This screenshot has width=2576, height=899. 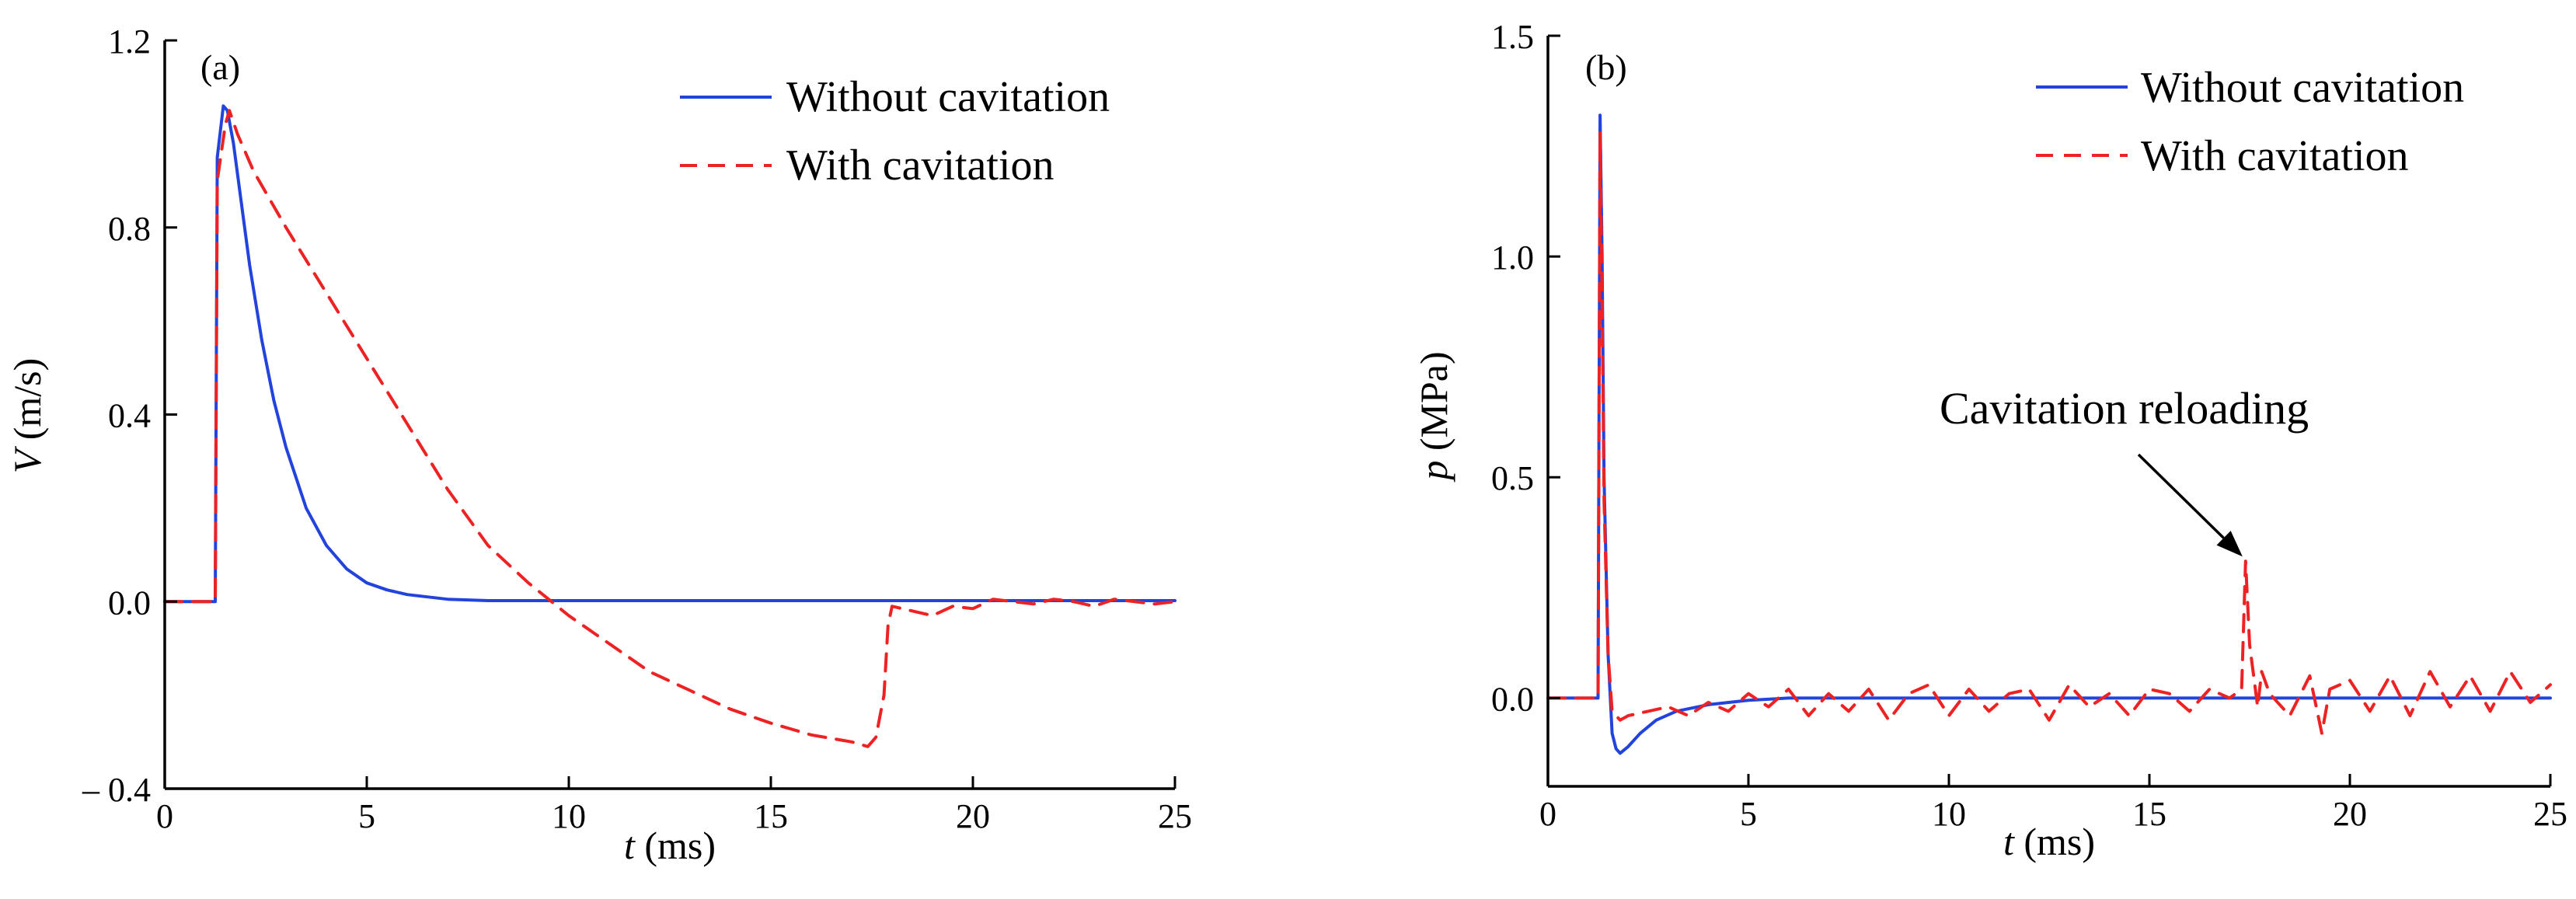 I want to click on y-axis-label-var-b: p, so click(x=1433, y=472).